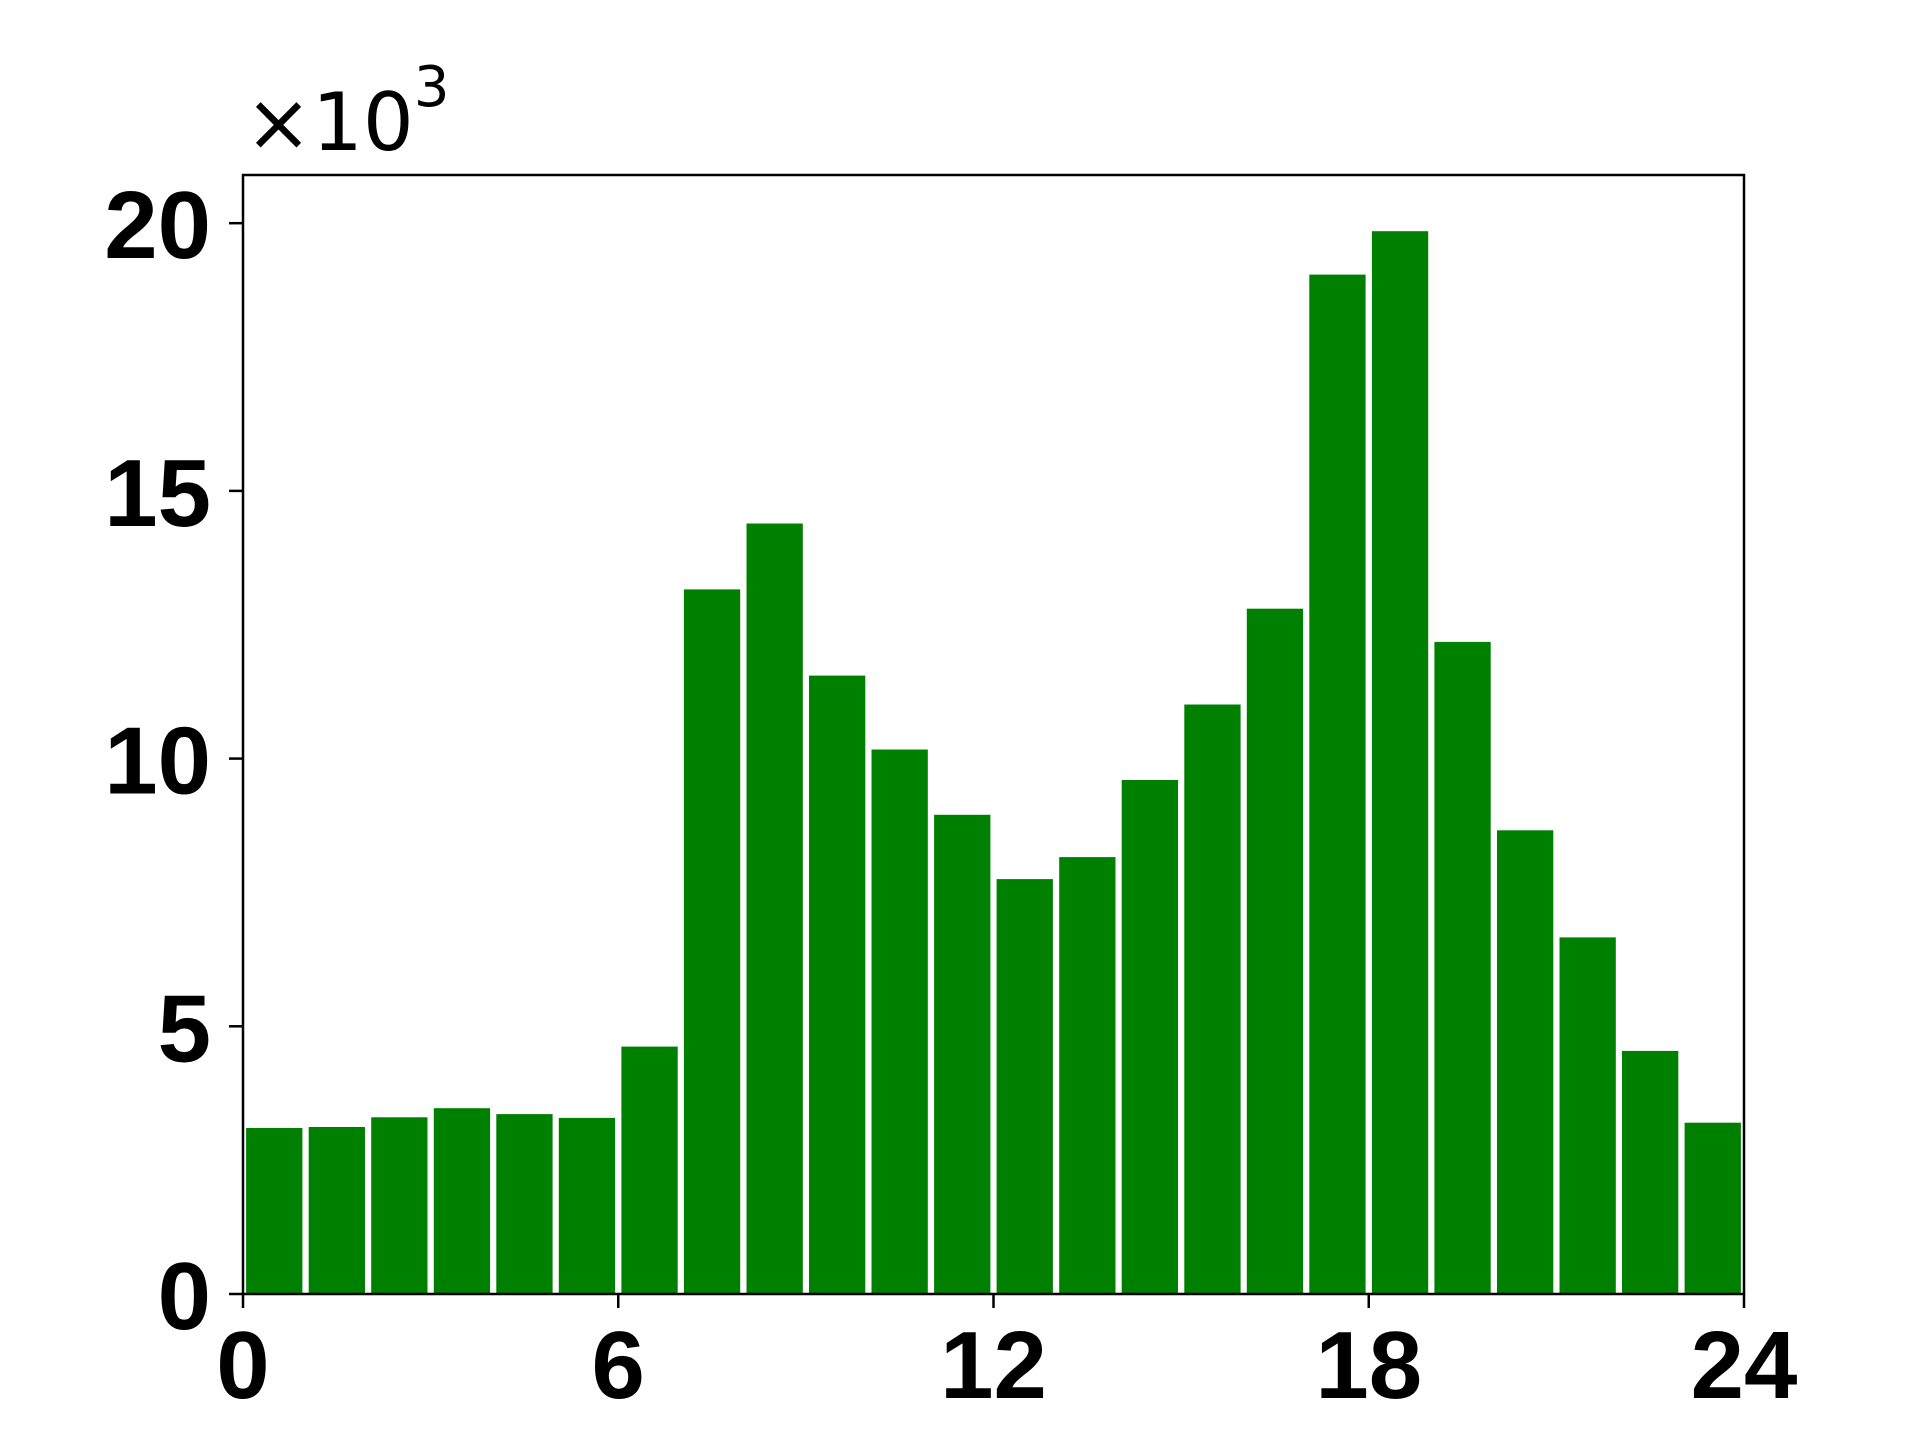 This screenshot has width=1920, height=1440. Describe the element at coordinates (618, 1365) in the screenshot. I see `x-tick-label: 6` at that location.